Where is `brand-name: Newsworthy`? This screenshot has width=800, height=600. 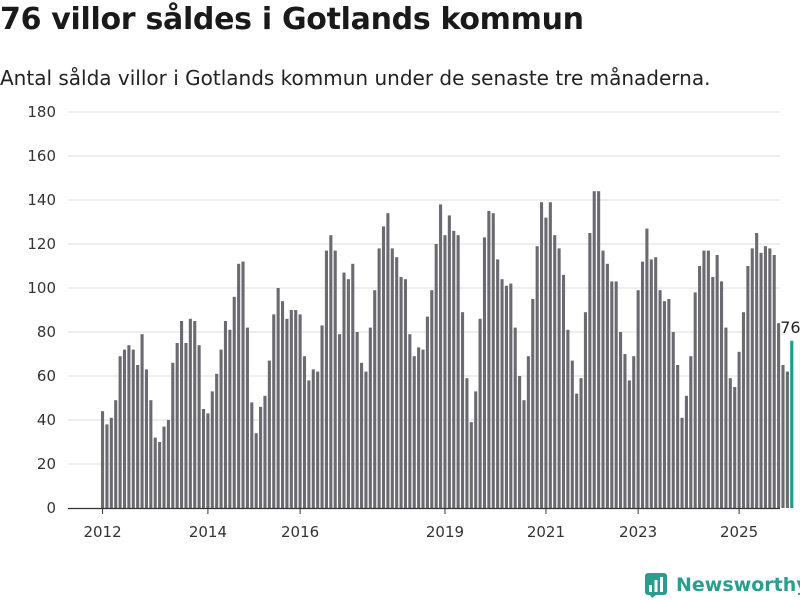 brand-name: Newsworthy is located at coordinates (738, 585).